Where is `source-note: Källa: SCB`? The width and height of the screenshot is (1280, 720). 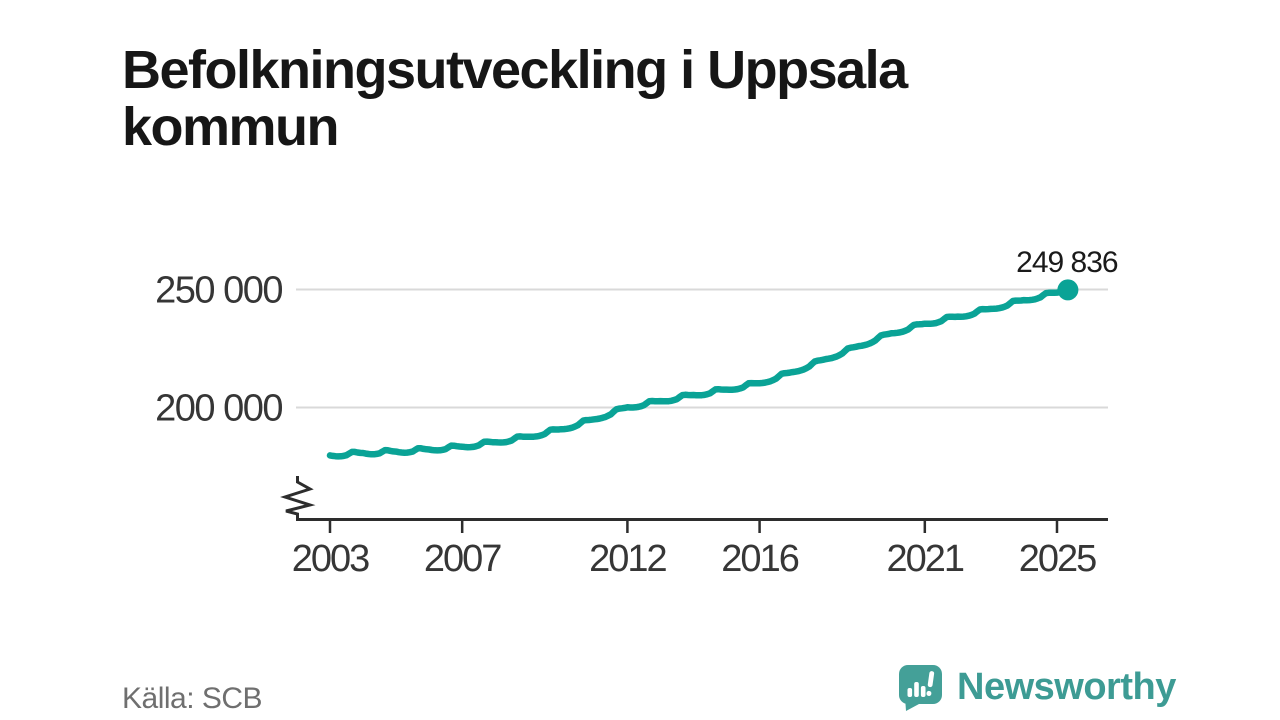
source-note: Källa: SCB is located at coordinates (192, 698).